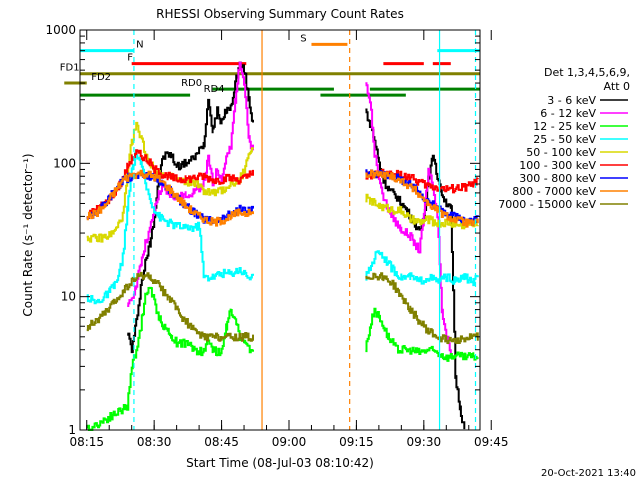 This screenshot has width=640, height=480. I want to click on flag-label-s: S, so click(303, 38).